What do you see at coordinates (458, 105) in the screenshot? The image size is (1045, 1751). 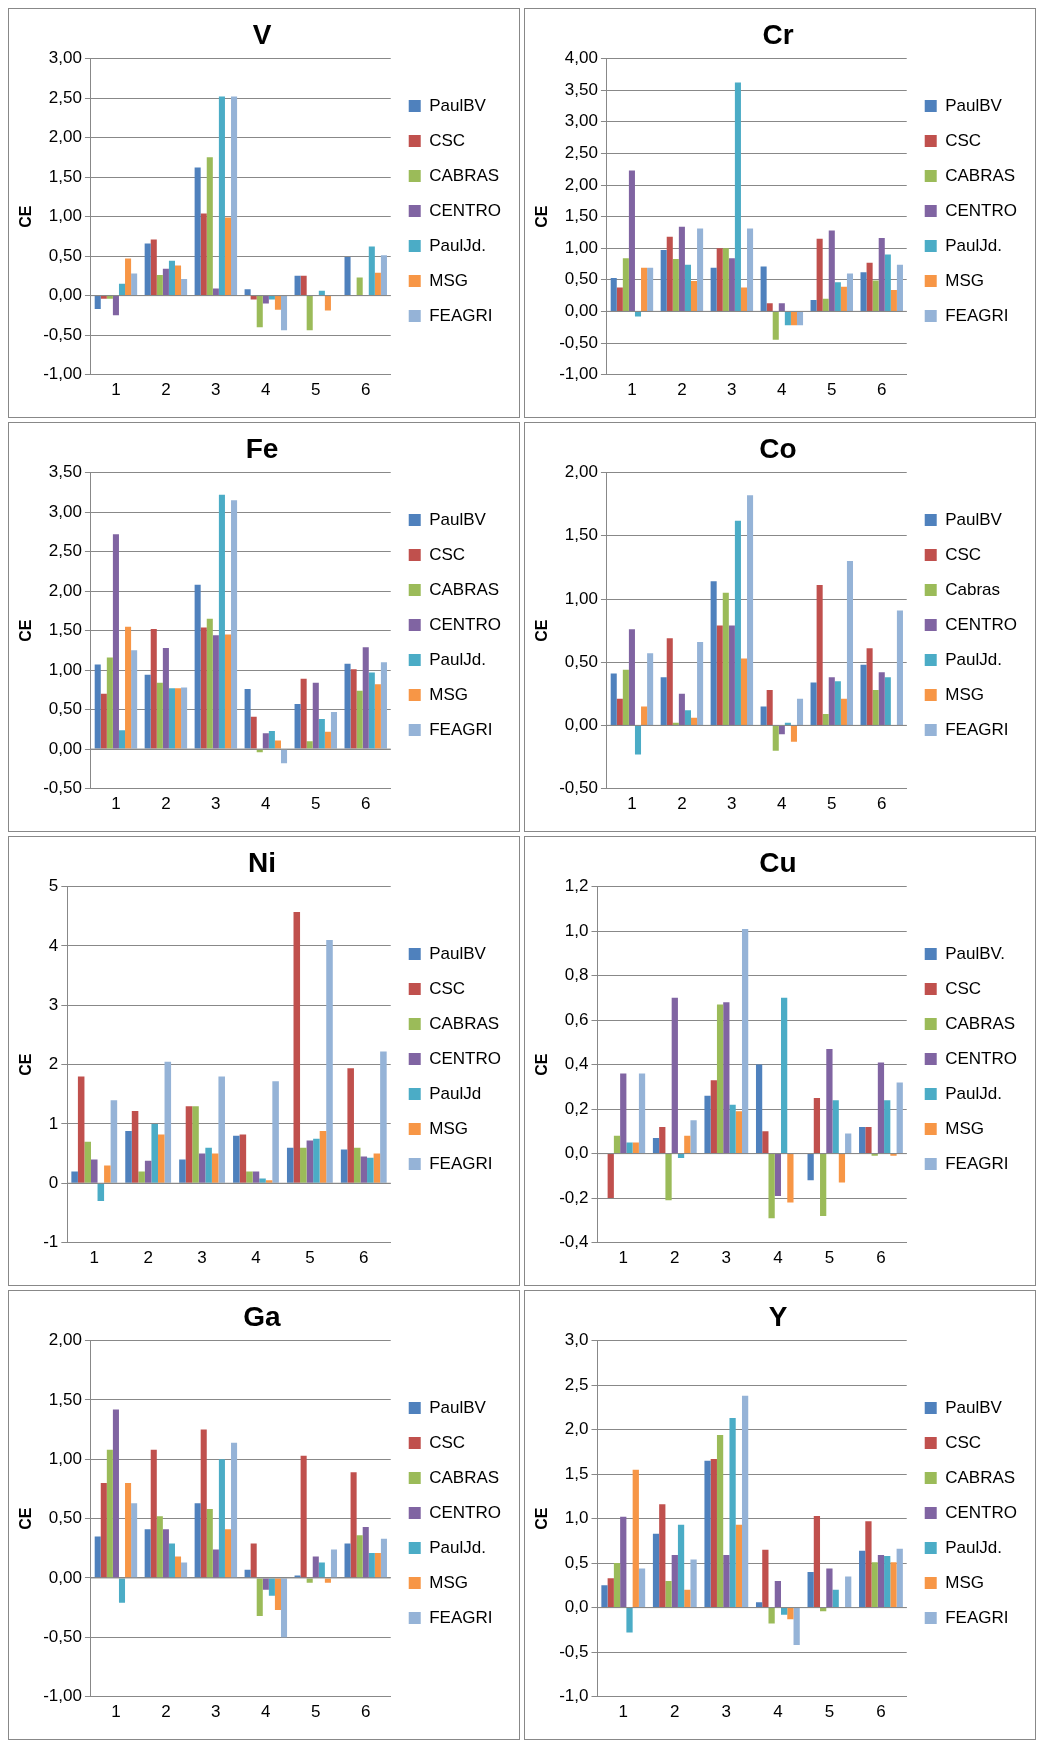 I see `legend-label: PaulBV` at bounding box center [458, 105].